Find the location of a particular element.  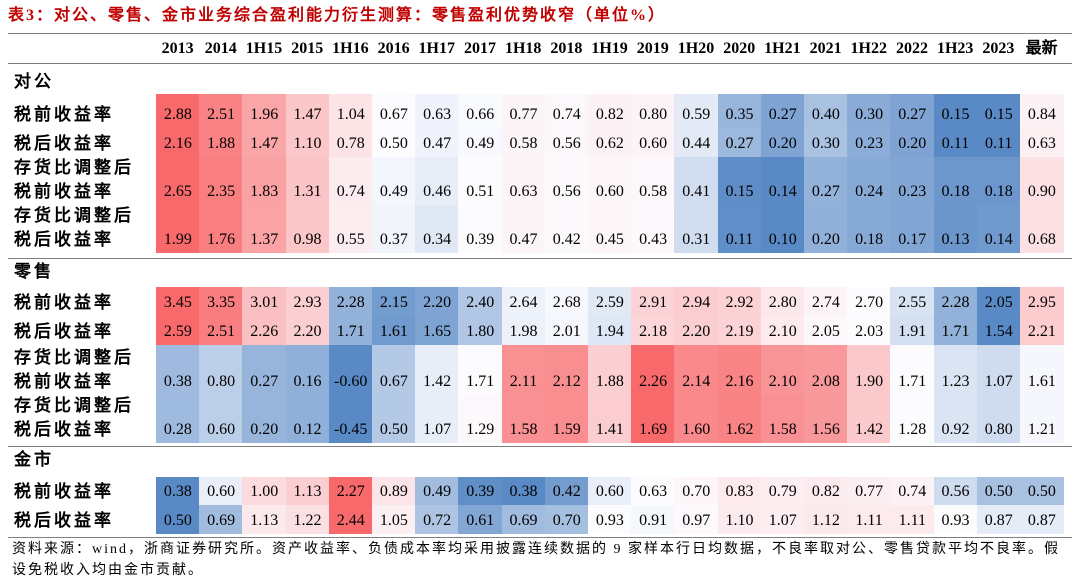

heatmap-cell: 0.61 is located at coordinates (480, 519).